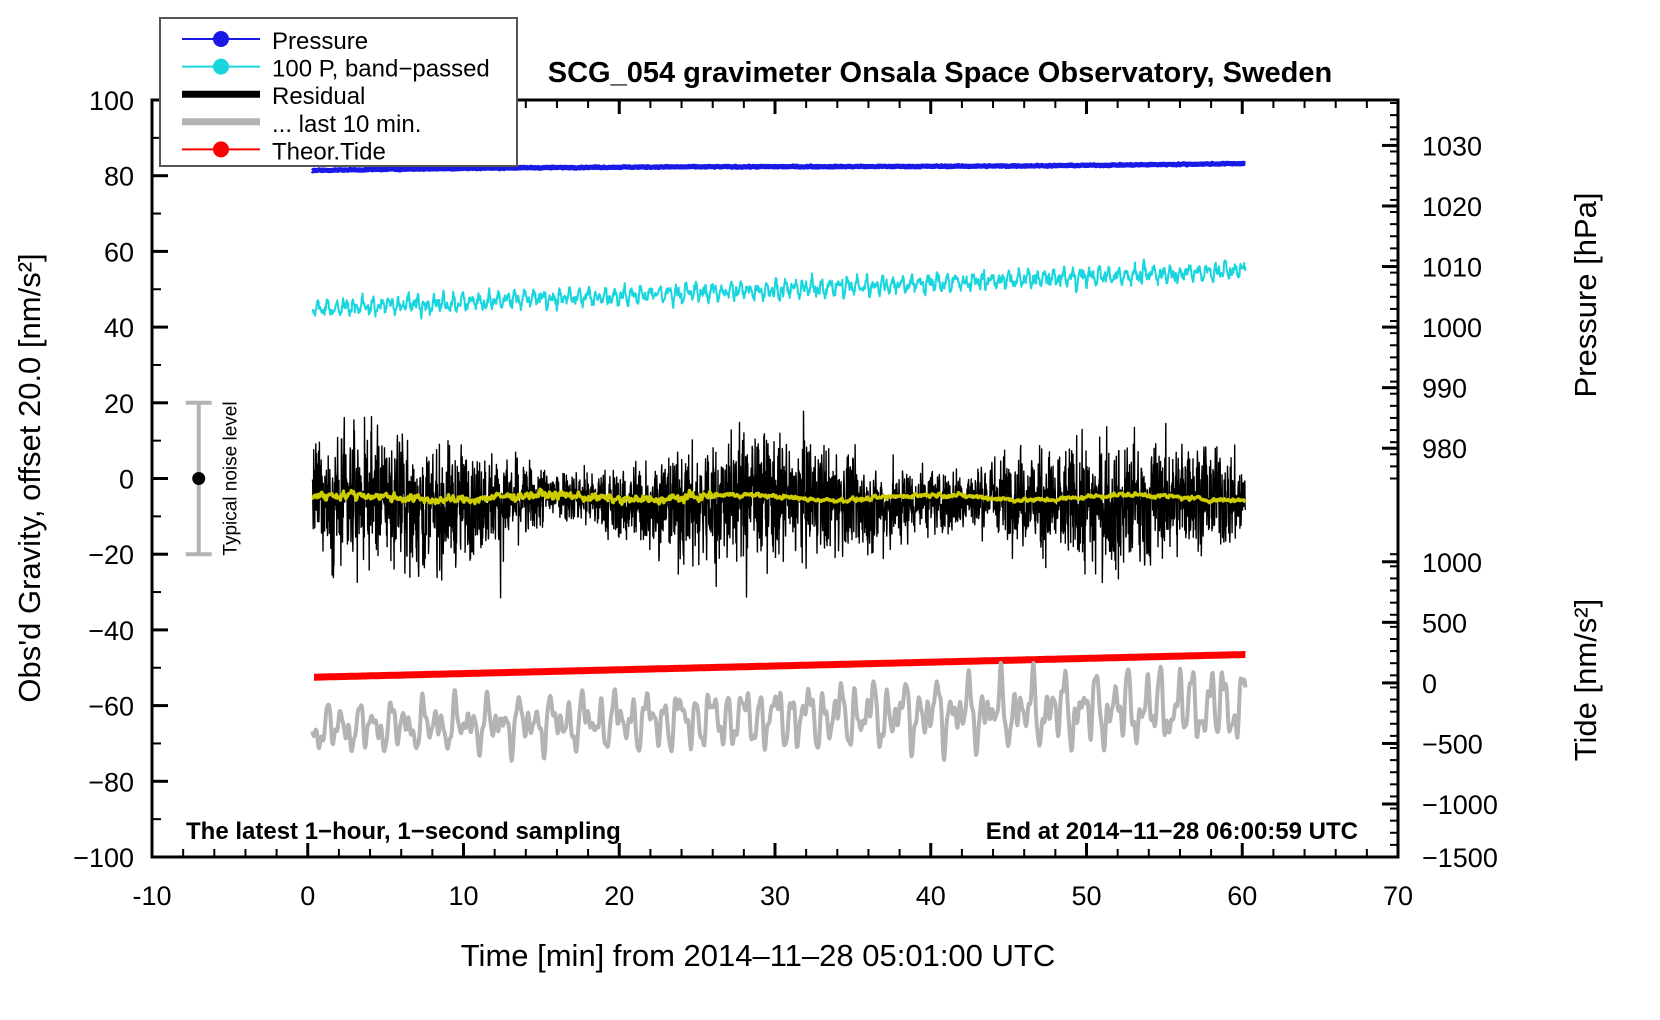  What do you see at coordinates (119, 177) in the screenshot?
I see `y-tick-label: 80` at bounding box center [119, 177].